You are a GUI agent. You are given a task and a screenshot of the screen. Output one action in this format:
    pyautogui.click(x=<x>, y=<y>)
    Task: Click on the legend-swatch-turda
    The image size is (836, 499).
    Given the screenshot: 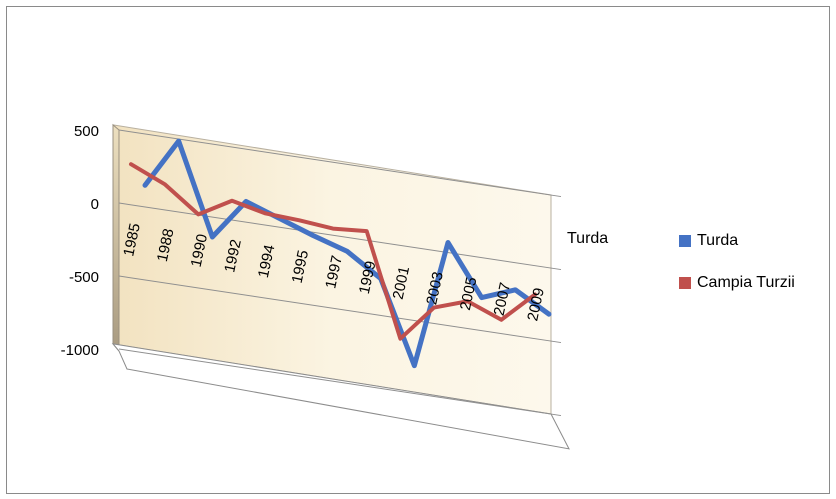 What is the action you would take?
    pyautogui.click(x=685, y=241)
    